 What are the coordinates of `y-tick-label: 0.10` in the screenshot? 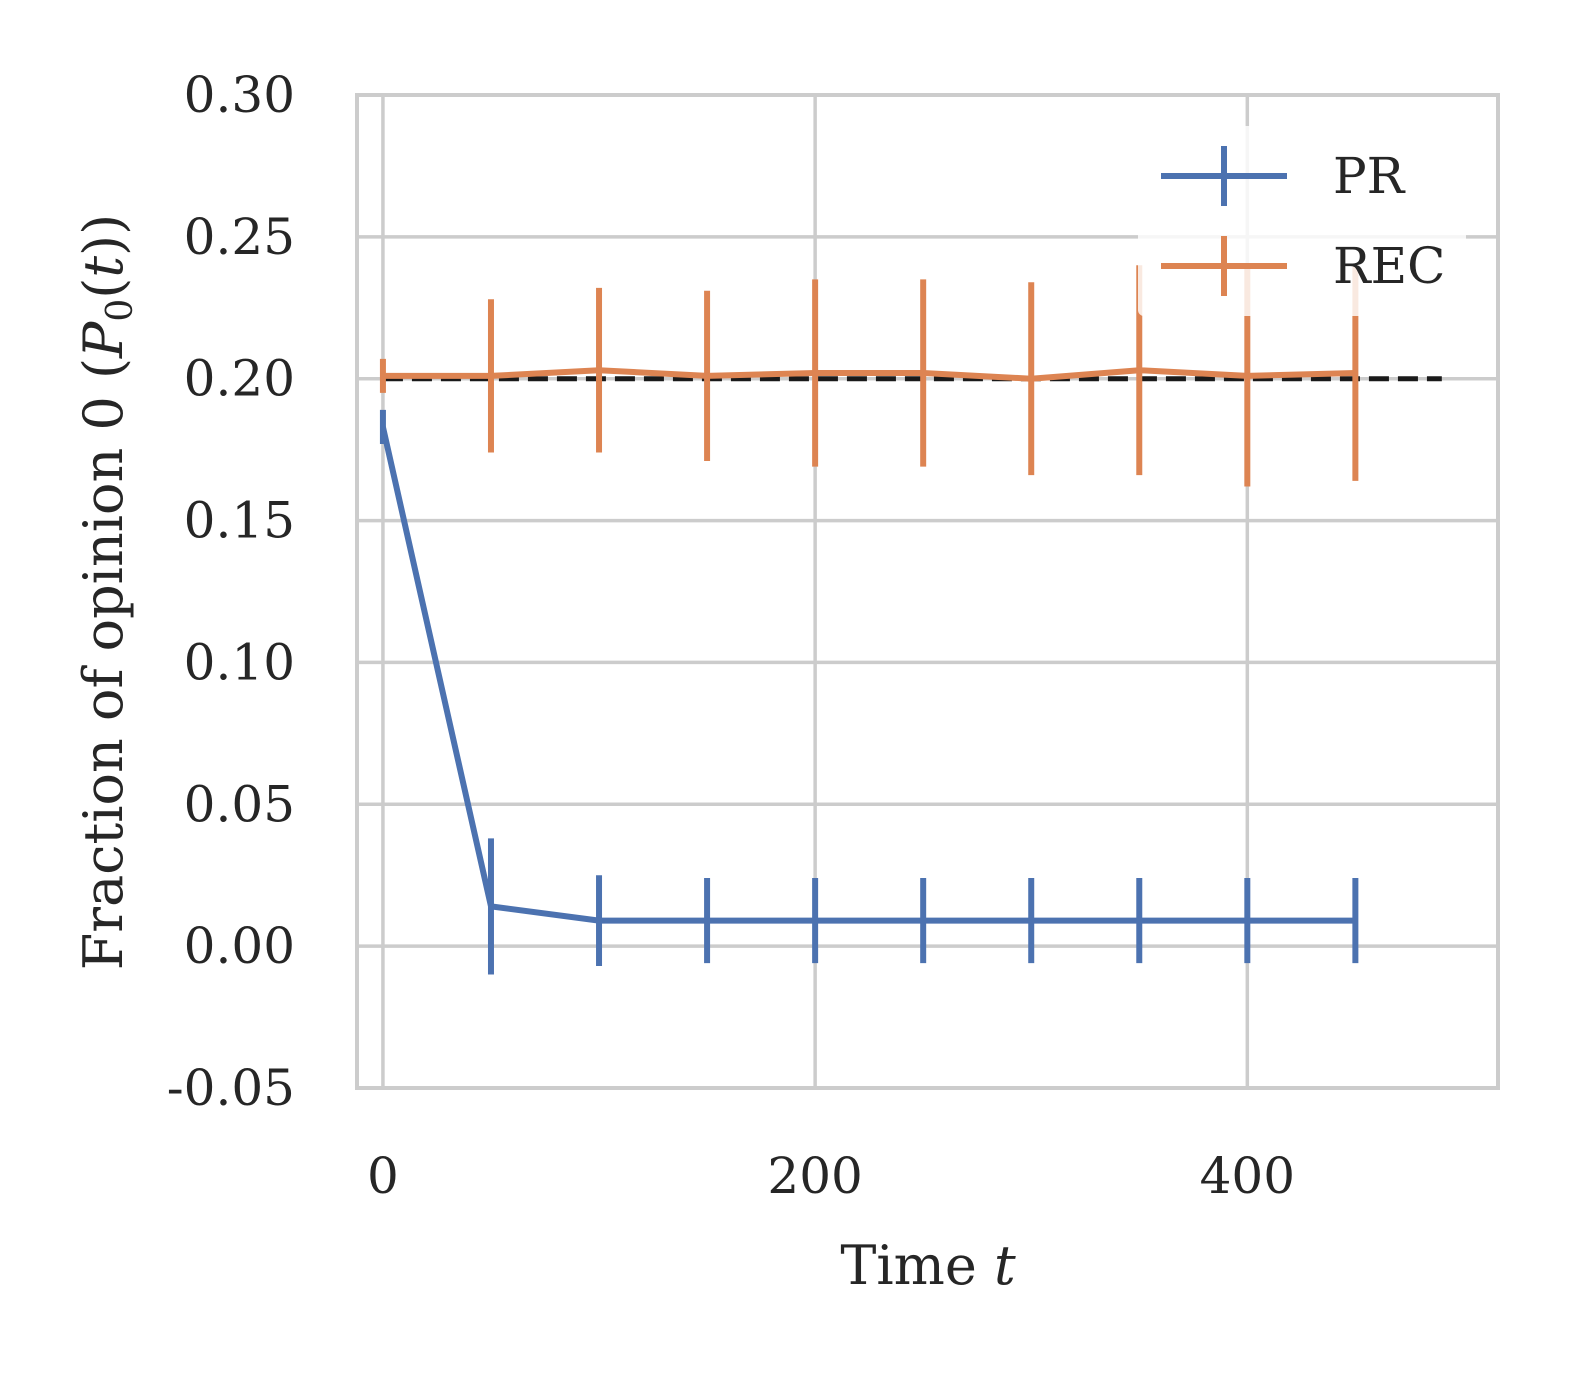 It's located at (239, 662).